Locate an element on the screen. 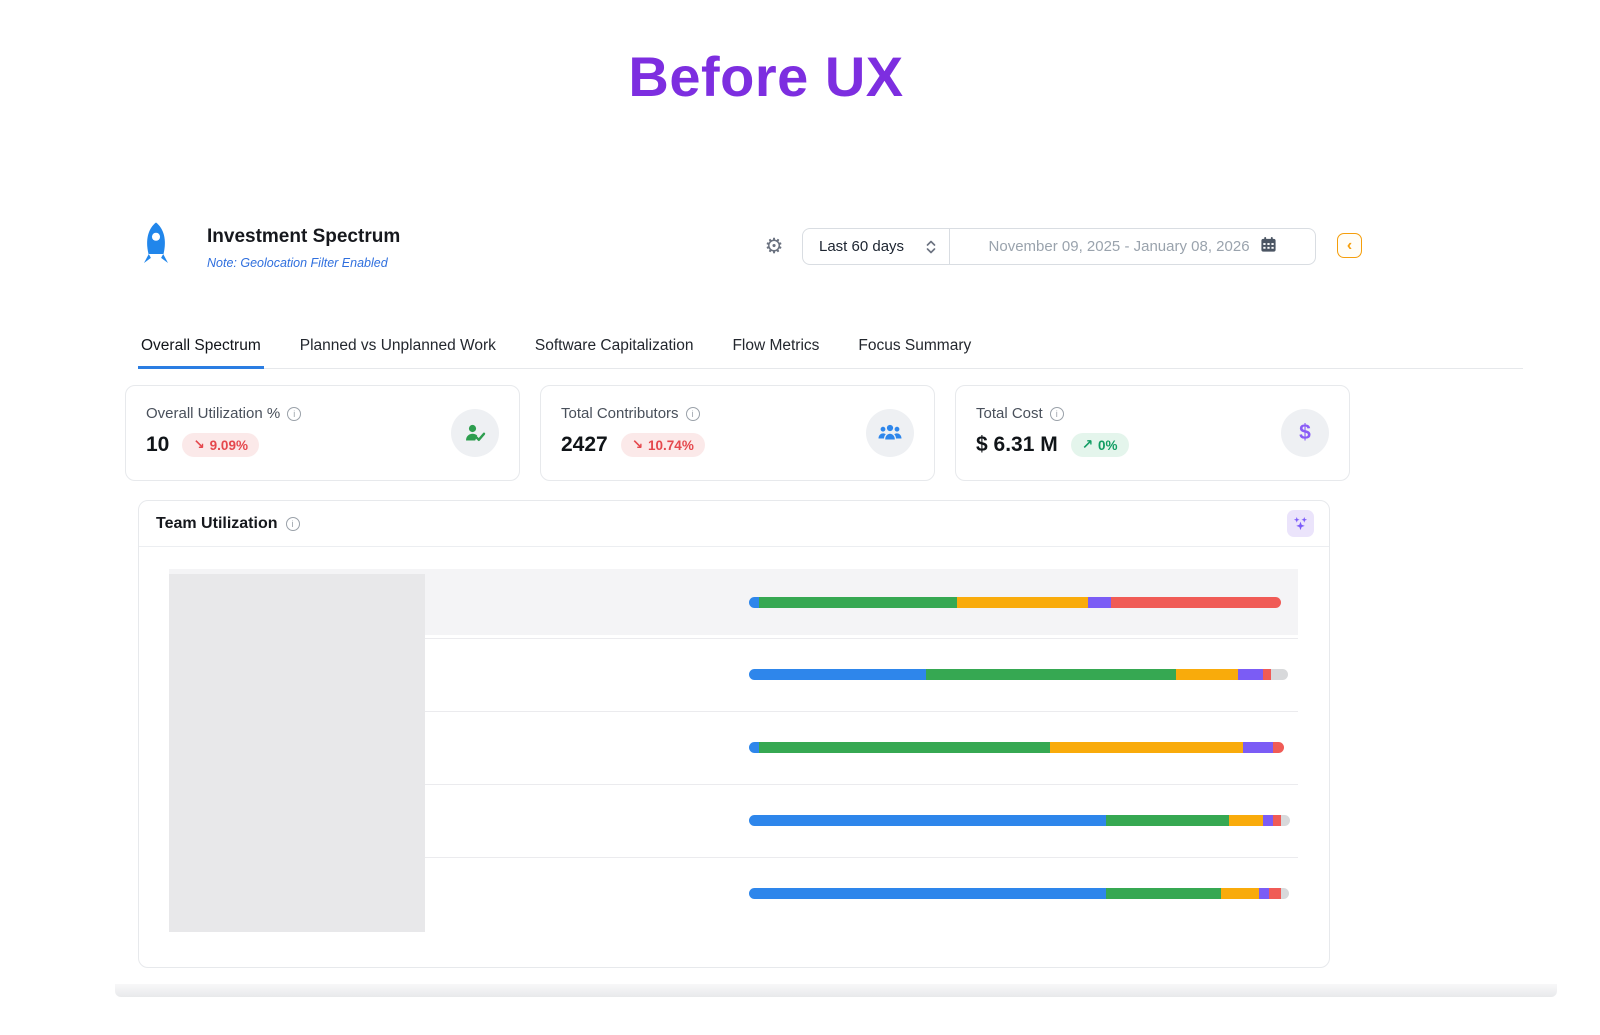 This screenshot has width=1600, height=1035. range-select-value: Last 60 days is located at coordinates (862, 246).